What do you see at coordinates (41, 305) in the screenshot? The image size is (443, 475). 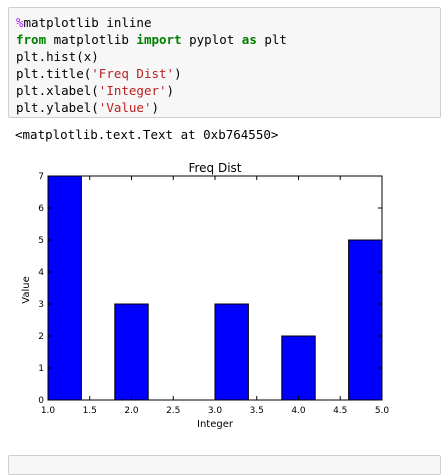 I see `y-tick-label: 3` at bounding box center [41, 305].